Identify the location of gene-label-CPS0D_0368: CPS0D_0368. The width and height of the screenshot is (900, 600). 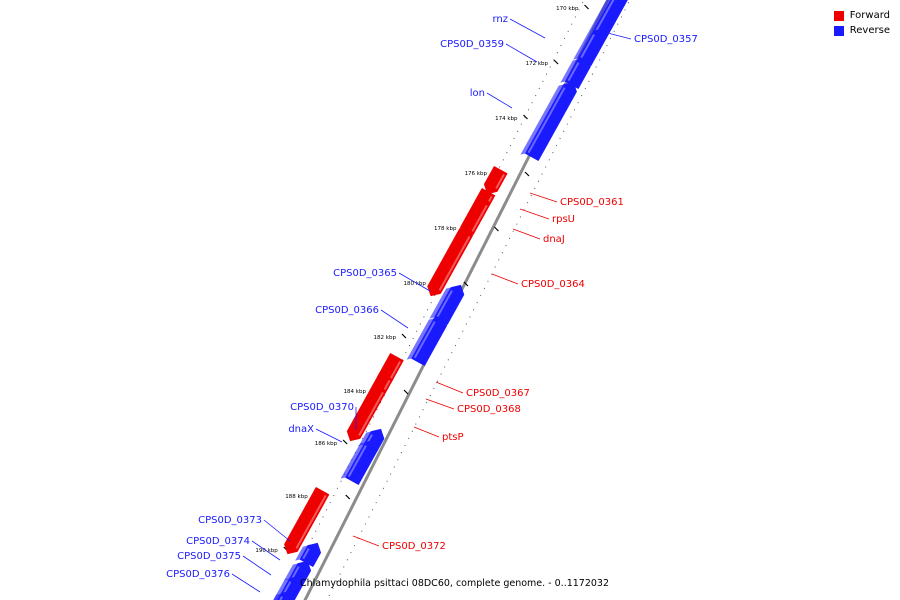
(489, 409).